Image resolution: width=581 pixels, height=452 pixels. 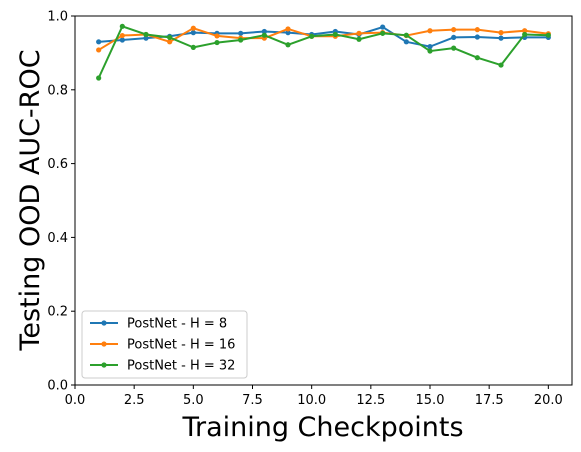 What do you see at coordinates (311, 400) in the screenshot?
I see `x-tick-label: 10.0` at bounding box center [311, 400].